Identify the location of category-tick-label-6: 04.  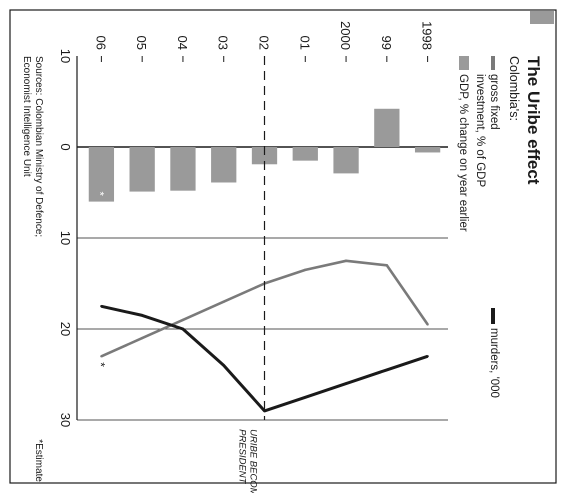
(182, 43).